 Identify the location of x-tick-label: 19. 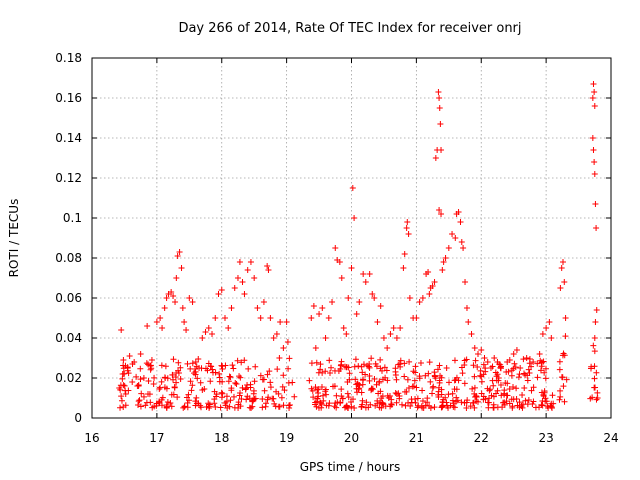
(286, 438).